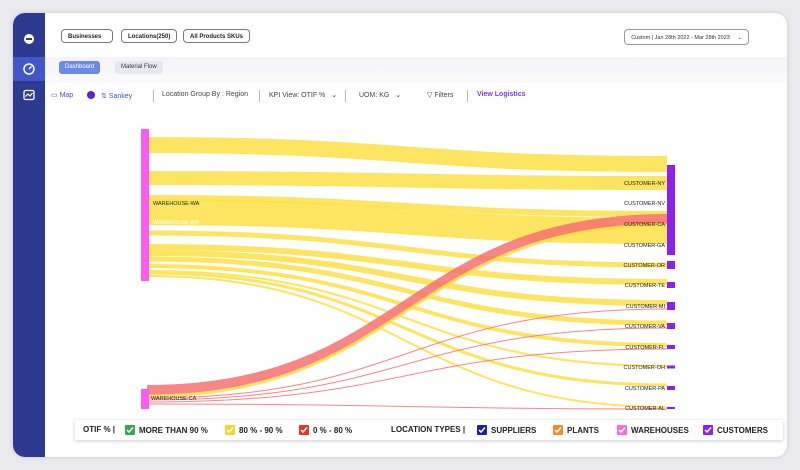 This screenshot has width=800, height=470. What do you see at coordinates (644, 204) in the screenshot?
I see `target-label: CUSTOMER-NV` at bounding box center [644, 204].